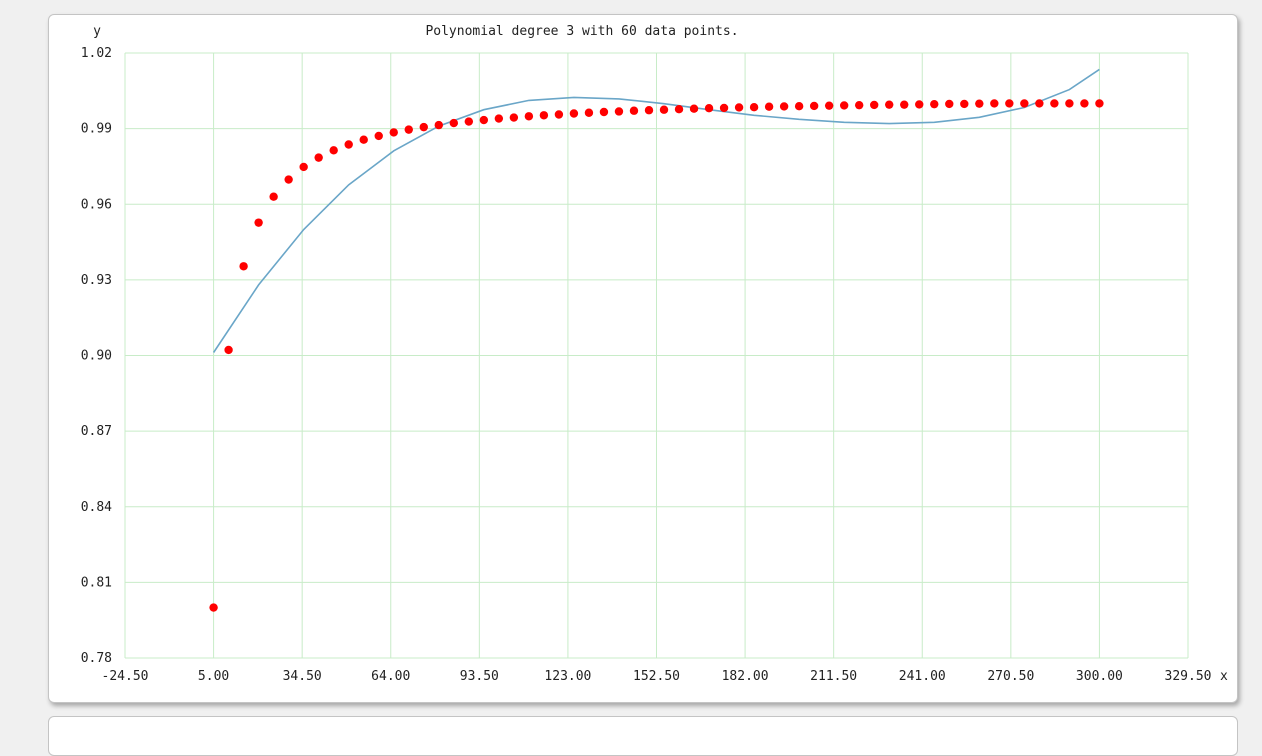 This screenshot has height=756, width=1262. I want to click on x-tick-label: 329.50, so click(1188, 676).